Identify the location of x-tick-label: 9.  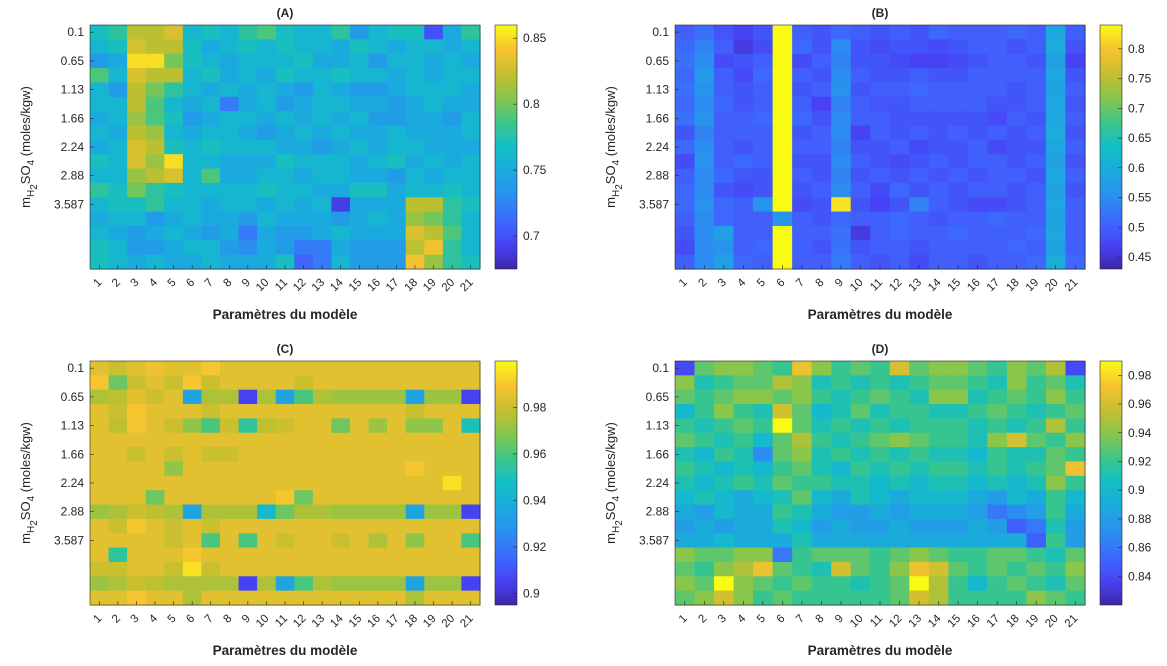
(246, 283).